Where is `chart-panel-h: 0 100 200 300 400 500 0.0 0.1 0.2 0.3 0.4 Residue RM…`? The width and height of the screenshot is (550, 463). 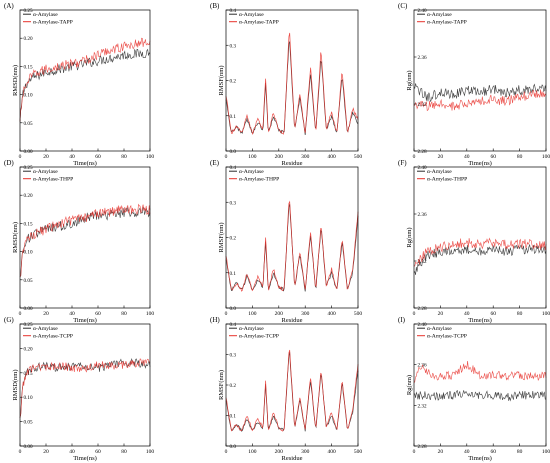
chart-panel-h: 0 100 200 300 400 500 0.0 0.1 0.2 0.3 0.4 Residue RM… is located at coordinates (286, 389).